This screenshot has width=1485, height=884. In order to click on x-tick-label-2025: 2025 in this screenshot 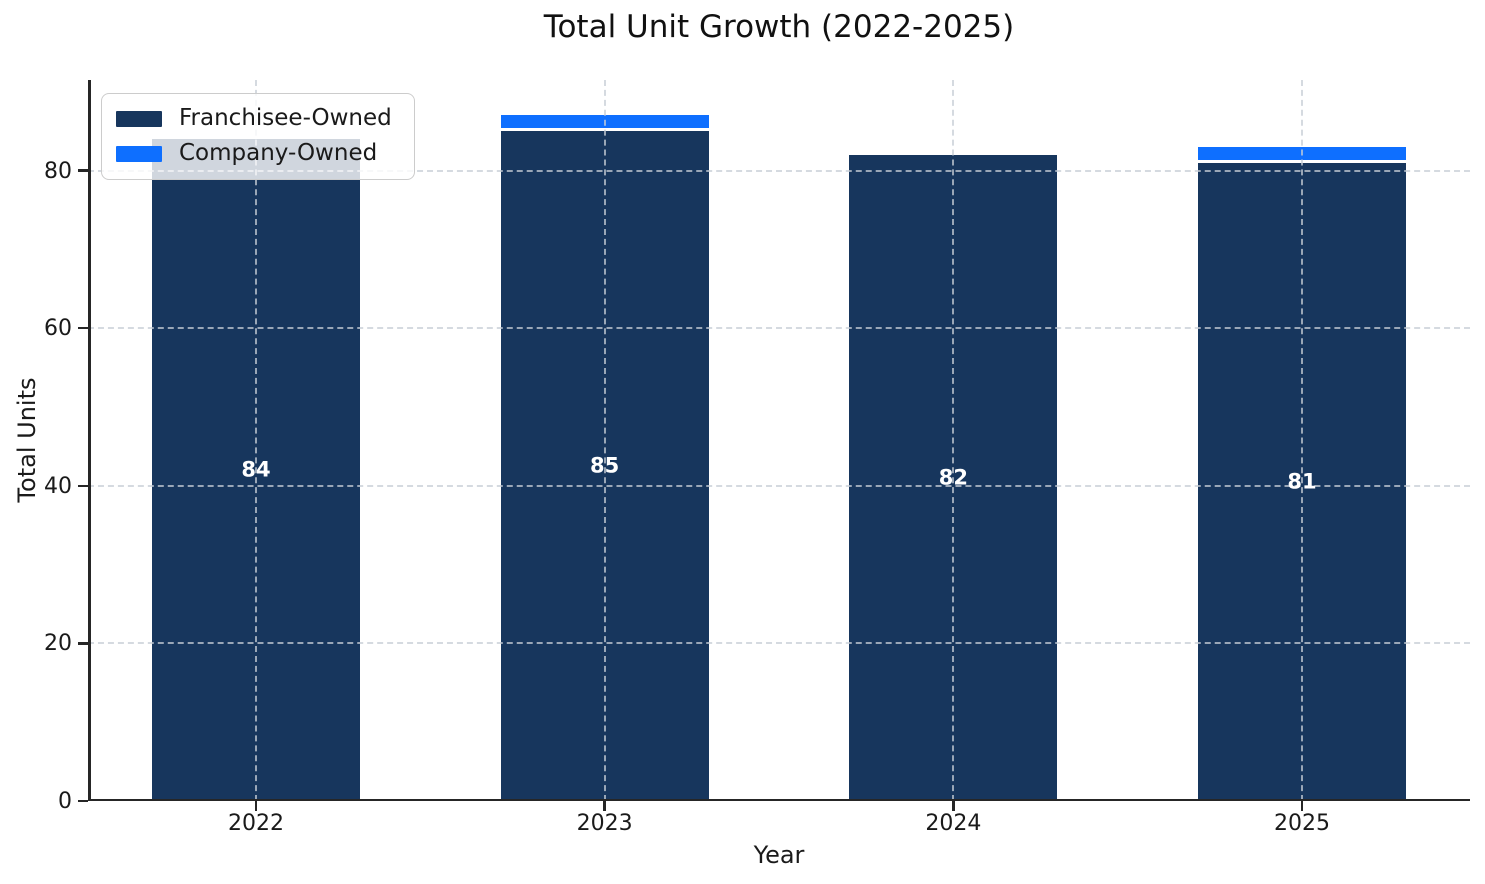, I will do `click(1302, 823)`.